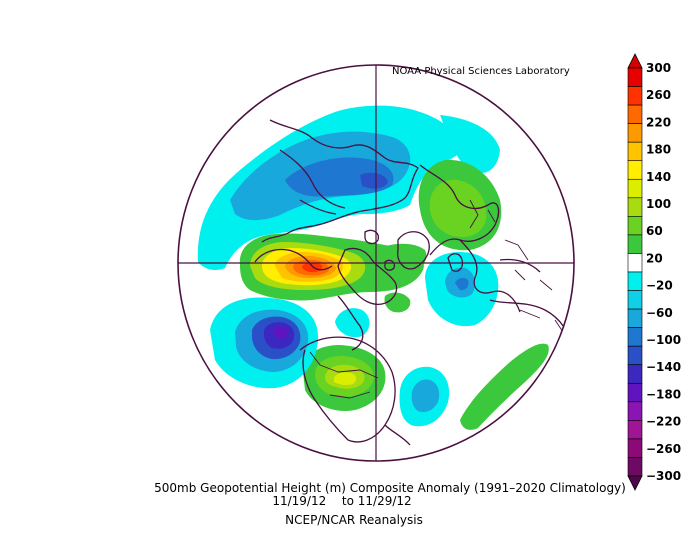 Image resolution: width=700 pixels, height=542 pixels. Describe the element at coordinates (658, 204) in the screenshot. I see `colorbar-tick-label: 100` at that location.